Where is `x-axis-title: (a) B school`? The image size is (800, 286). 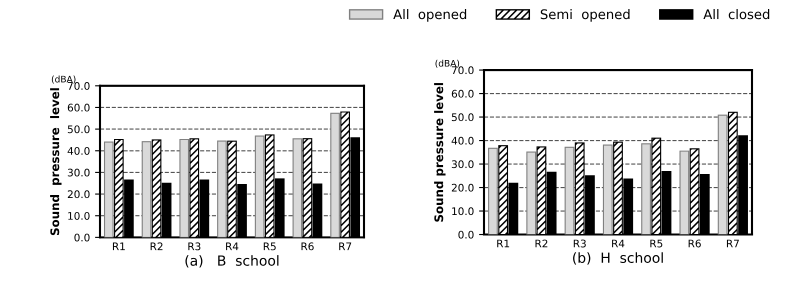
x-axis-title: (a) B school is located at coordinates (231, 261).